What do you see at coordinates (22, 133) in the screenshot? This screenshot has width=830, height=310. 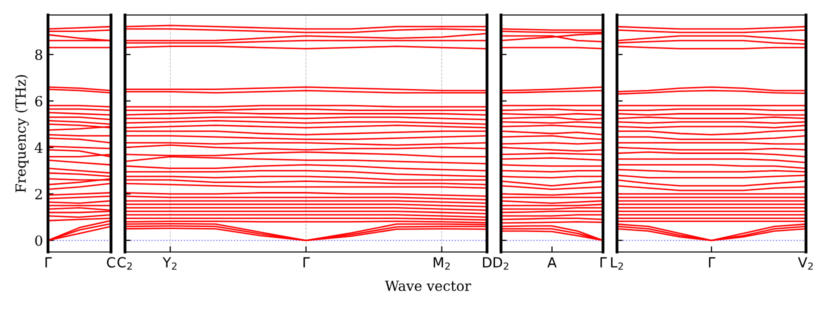 I see `y-axis-title: Frequency (THz)` at bounding box center [22, 133].